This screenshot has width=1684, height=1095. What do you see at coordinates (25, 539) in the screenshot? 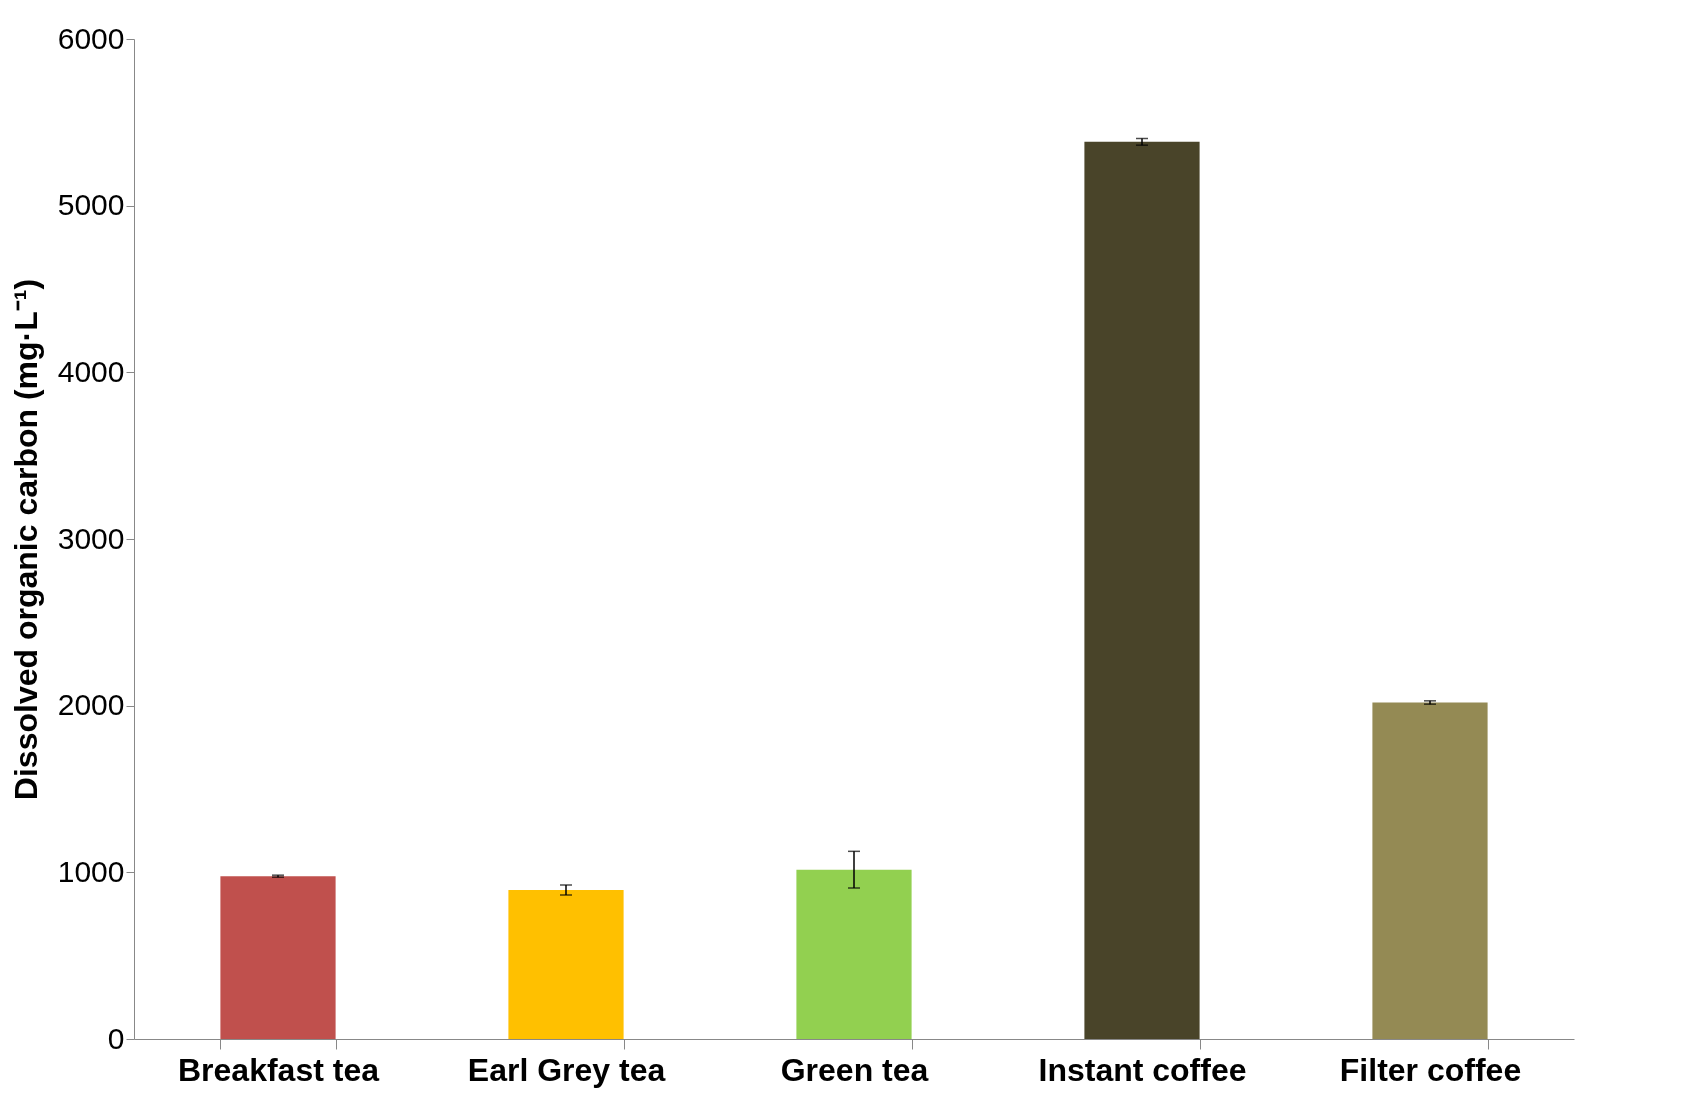
I see `y-axis-title: Dissolved organic carbon (mg·L⁻¹)` at bounding box center [25, 539].